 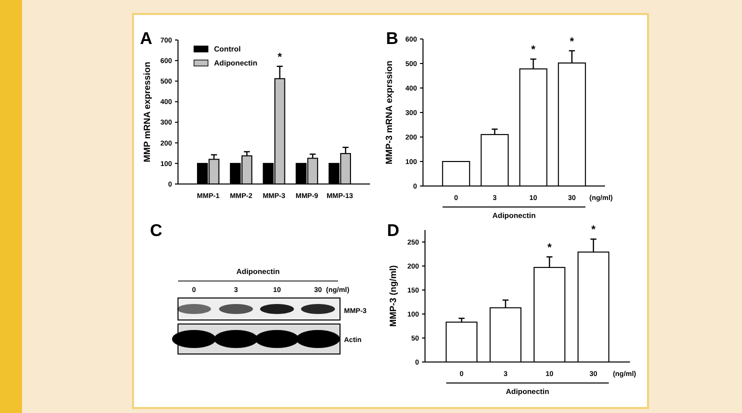 I want to click on chart-title: B, so click(x=392, y=38).